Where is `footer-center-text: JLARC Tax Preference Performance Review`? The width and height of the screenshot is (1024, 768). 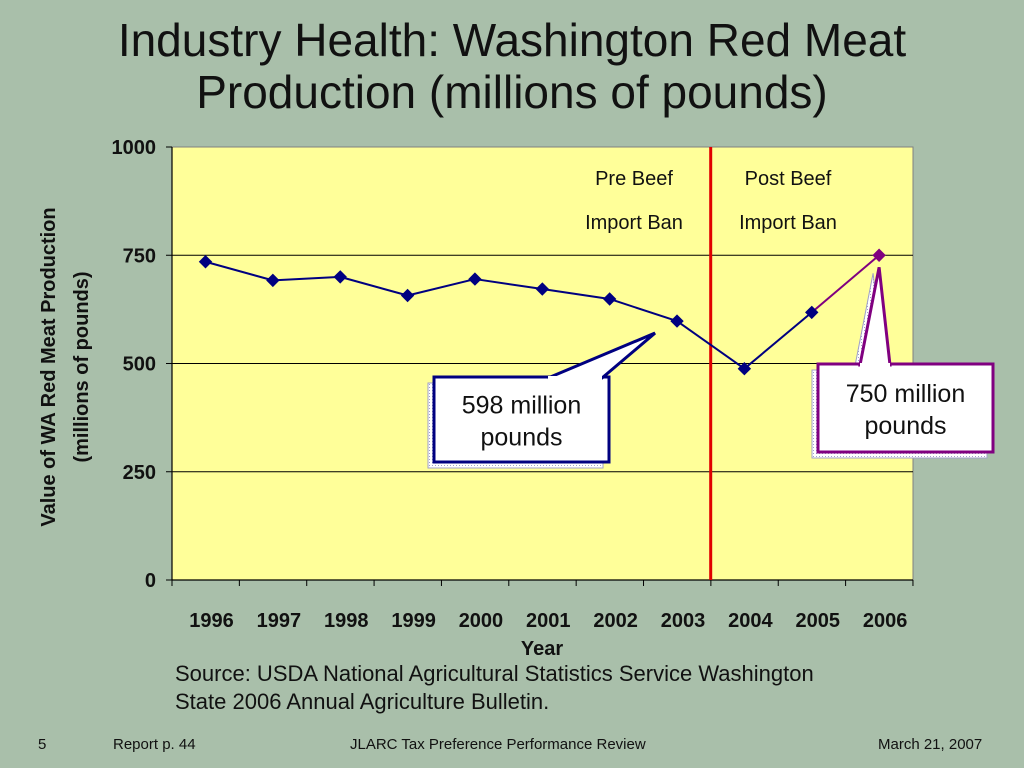 footer-center-text: JLARC Tax Preference Performance Review is located at coordinates (498, 744).